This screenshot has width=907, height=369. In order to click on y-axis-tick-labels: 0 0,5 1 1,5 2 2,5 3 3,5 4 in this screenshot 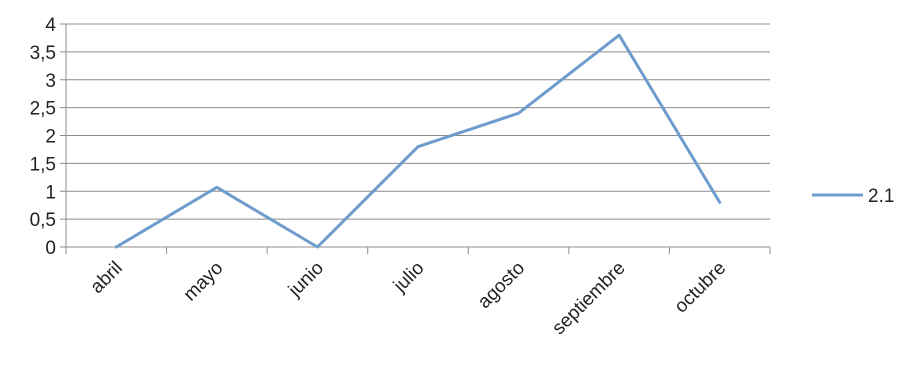, I will do `click(43, 137)`.